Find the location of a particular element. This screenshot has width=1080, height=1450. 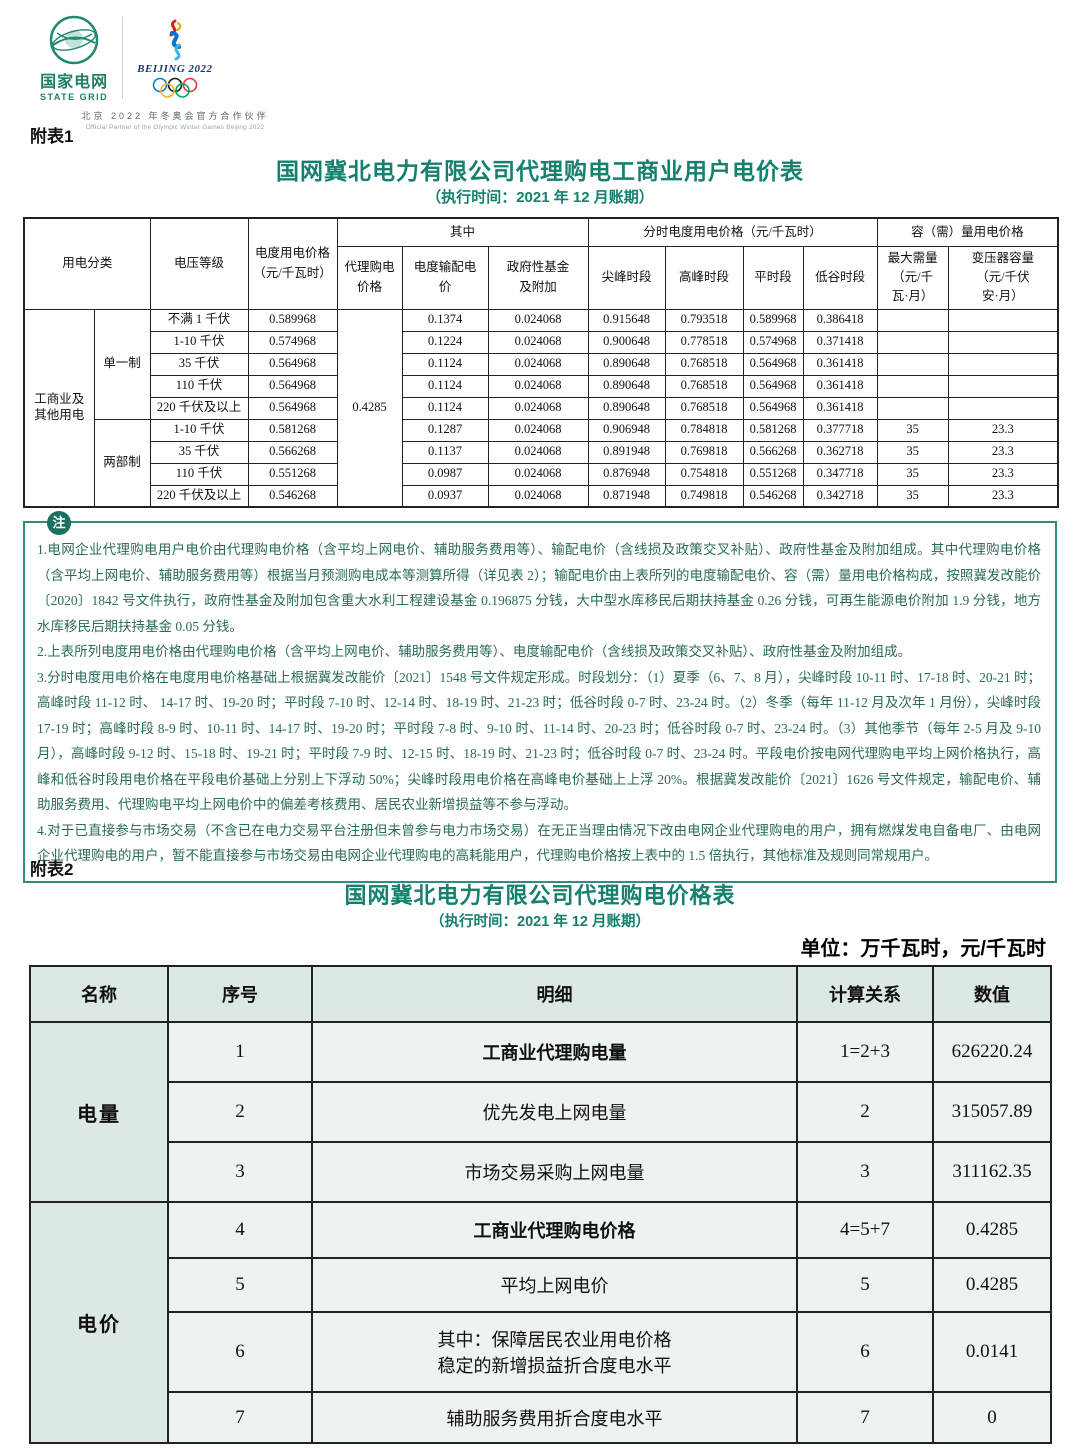

header-energy-price: 电度用电价格 （元/千瓦时） is located at coordinates (292, 263).